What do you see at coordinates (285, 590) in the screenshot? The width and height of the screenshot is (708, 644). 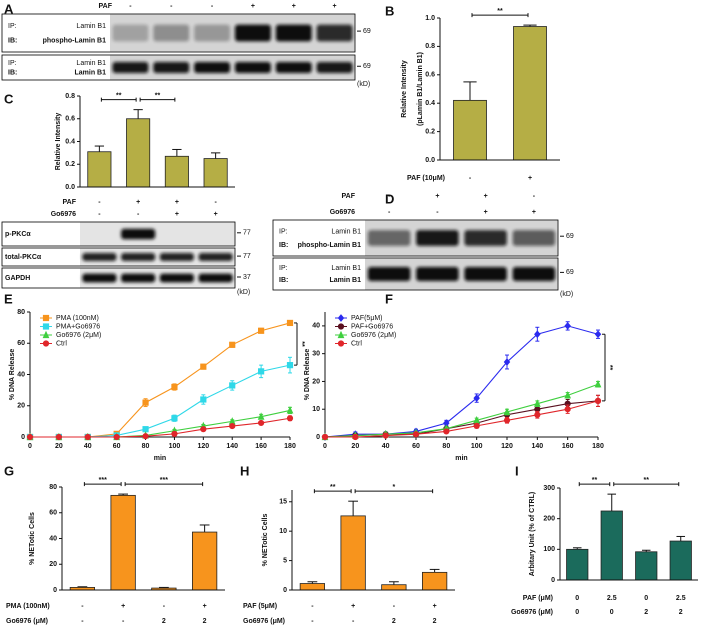 I see `y-tick-label: 0` at bounding box center [285, 590].